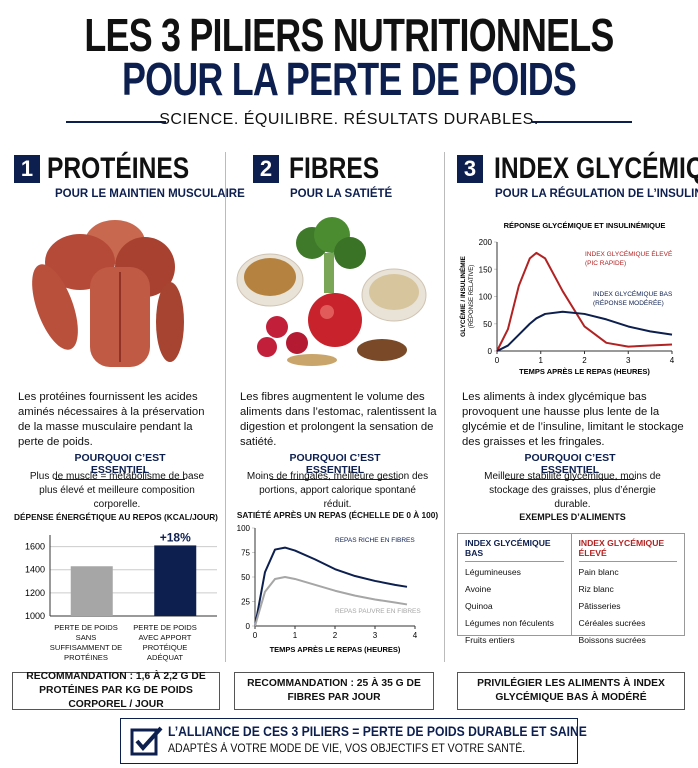 The width and height of the screenshot is (698, 768). Describe the element at coordinates (35, 616) in the screenshot. I see `y-tick-label: 1000` at that location.